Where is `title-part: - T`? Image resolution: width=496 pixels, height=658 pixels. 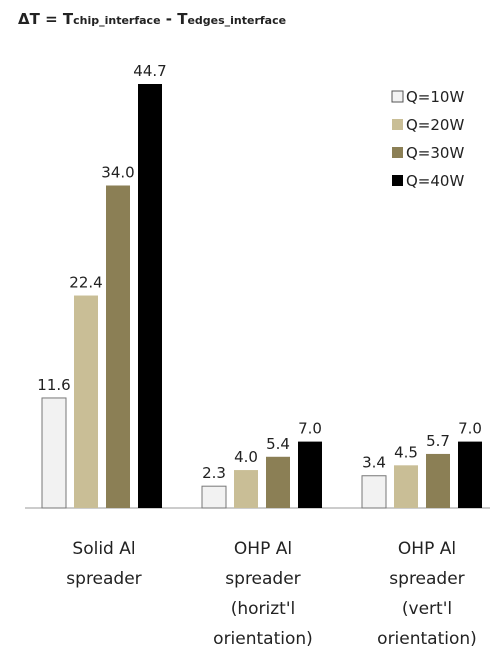 title-part: - T is located at coordinates (175, 19).